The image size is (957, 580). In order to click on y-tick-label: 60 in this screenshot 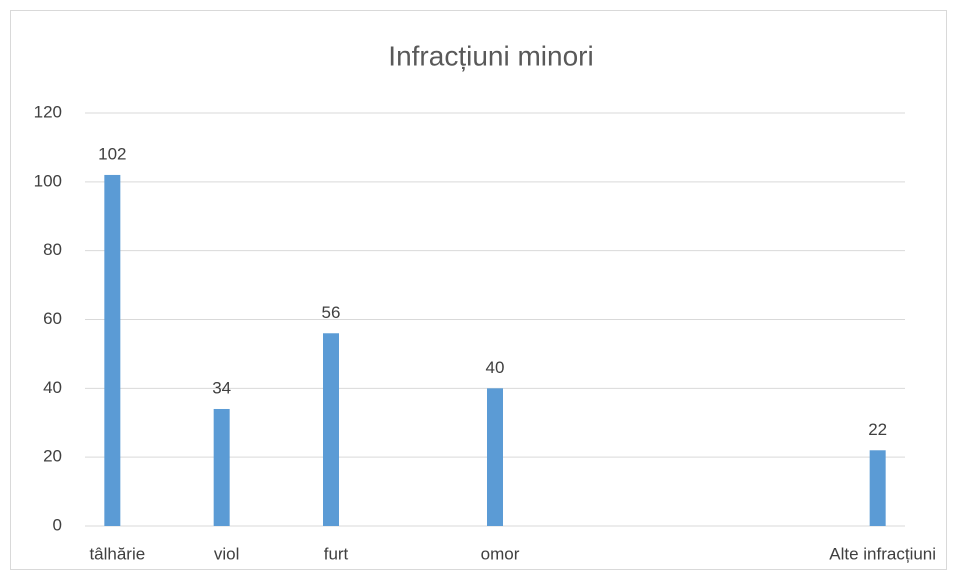, I will do `click(52, 318)`.